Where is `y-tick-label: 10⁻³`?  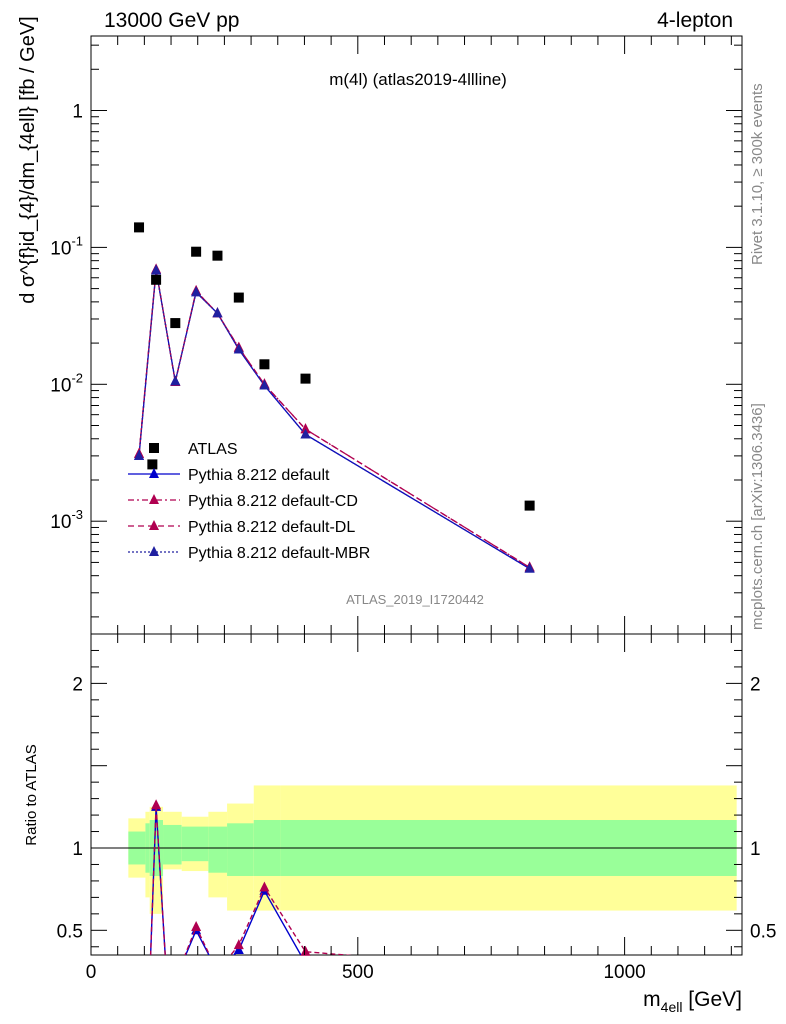
y-tick-label: 10⁻³ is located at coordinates (66, 520).